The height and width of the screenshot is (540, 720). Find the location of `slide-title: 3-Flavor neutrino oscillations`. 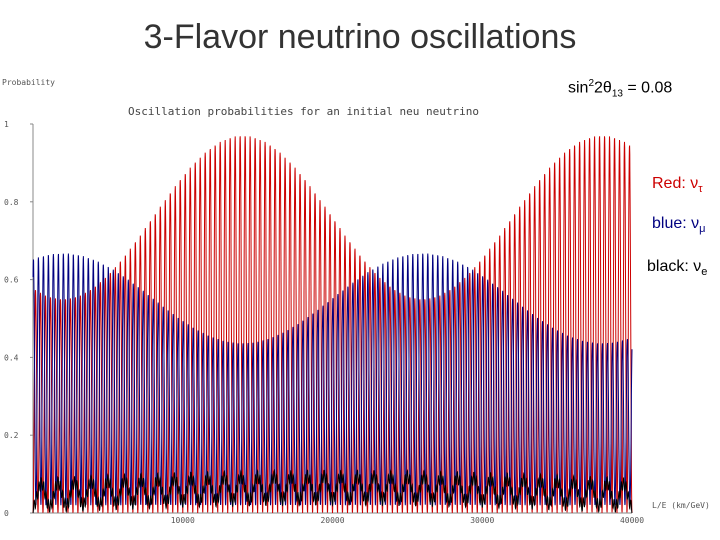

slide-title: 3-Flavor neutrino oscillations is located at coordinates (360, 37).